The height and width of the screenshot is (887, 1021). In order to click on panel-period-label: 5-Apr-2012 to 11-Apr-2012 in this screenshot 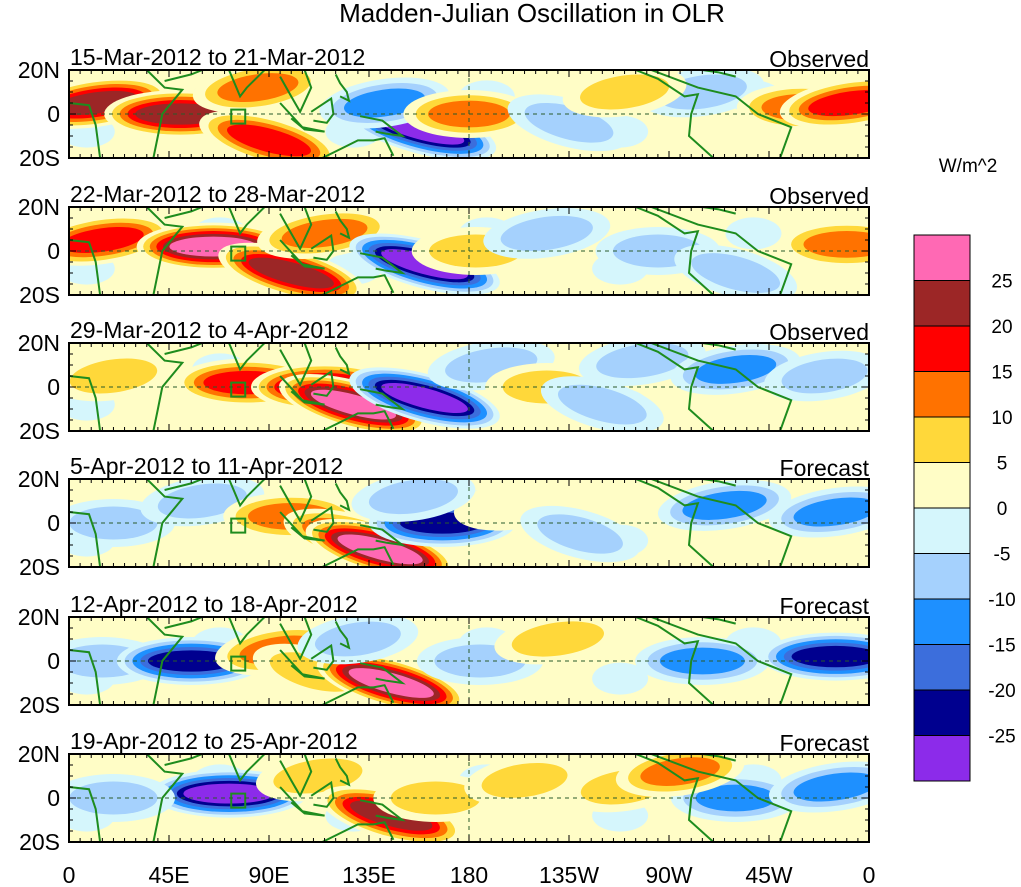, I will do `click(206, 466)`.